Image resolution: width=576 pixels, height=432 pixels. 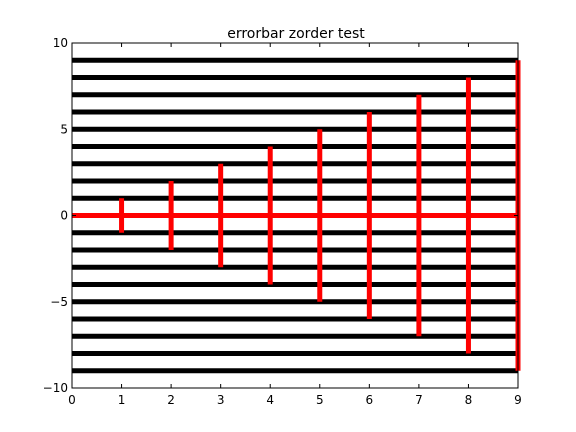 What do you see at coordinates (370, 400) in the screenshot?
I see `x-tick-label: 6` at bounding box center [370, 400].